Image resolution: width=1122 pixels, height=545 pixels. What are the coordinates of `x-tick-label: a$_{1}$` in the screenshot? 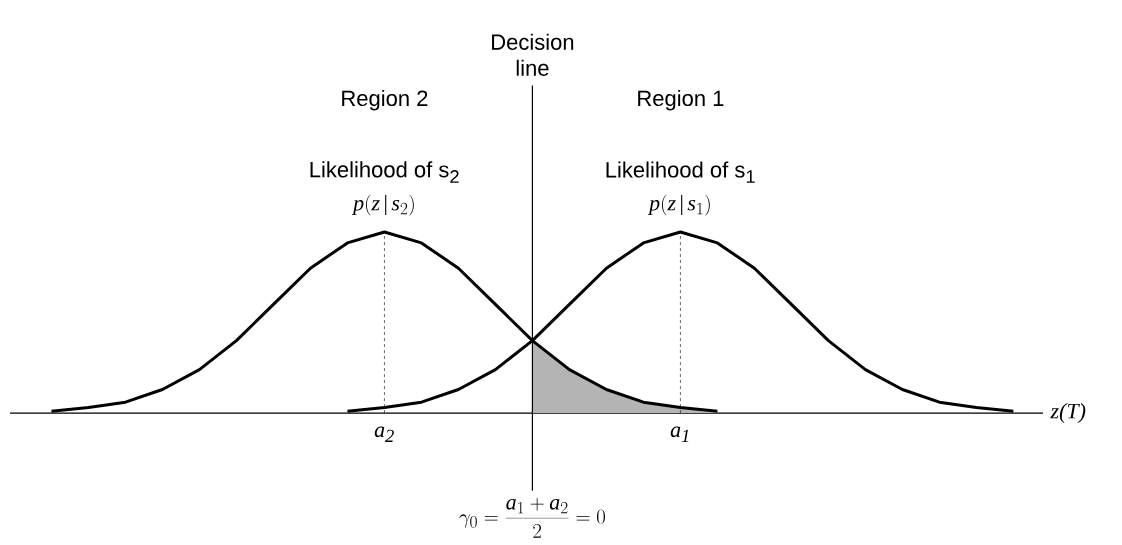 It's located at (679, 434).